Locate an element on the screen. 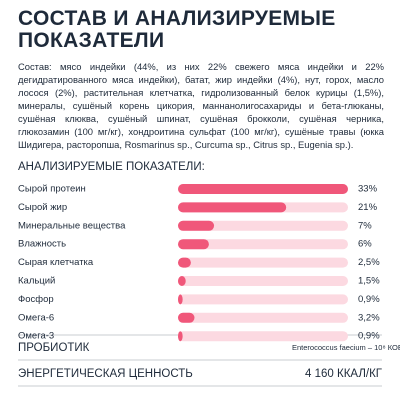 The image size is (400, 400). probiotic-label: ПРОБИОТИК is located at coordinates (54, 348).